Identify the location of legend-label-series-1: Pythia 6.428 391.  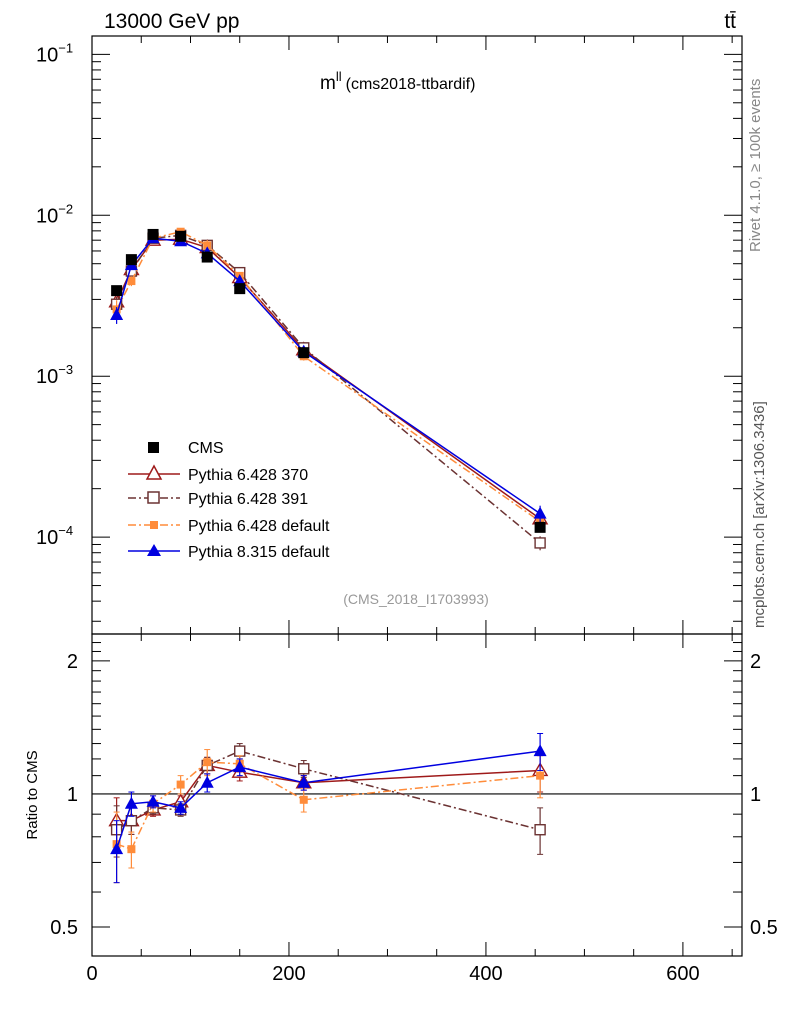
(248, 499).